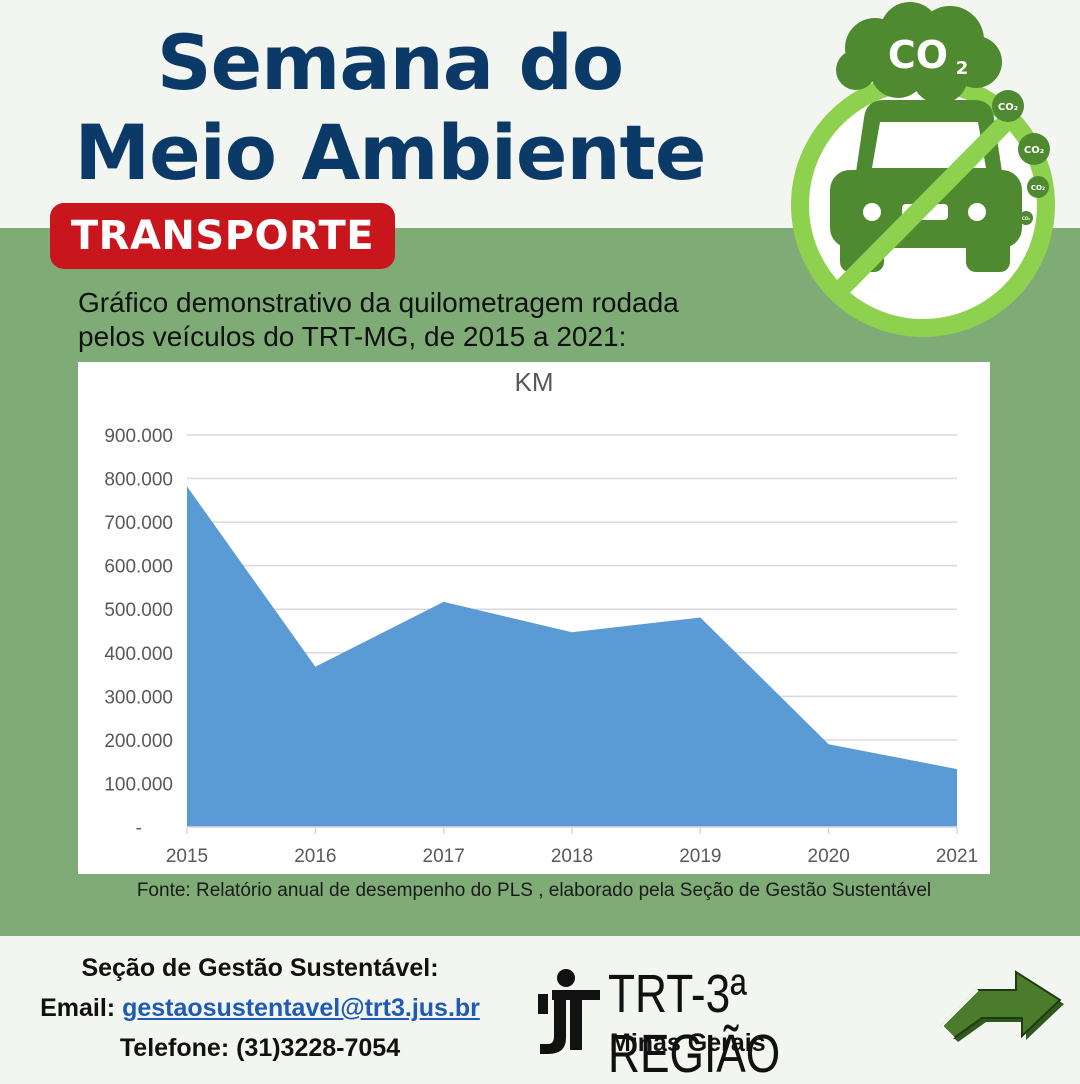  I want to click on x-tick-label: 2018, so click(572, 856).